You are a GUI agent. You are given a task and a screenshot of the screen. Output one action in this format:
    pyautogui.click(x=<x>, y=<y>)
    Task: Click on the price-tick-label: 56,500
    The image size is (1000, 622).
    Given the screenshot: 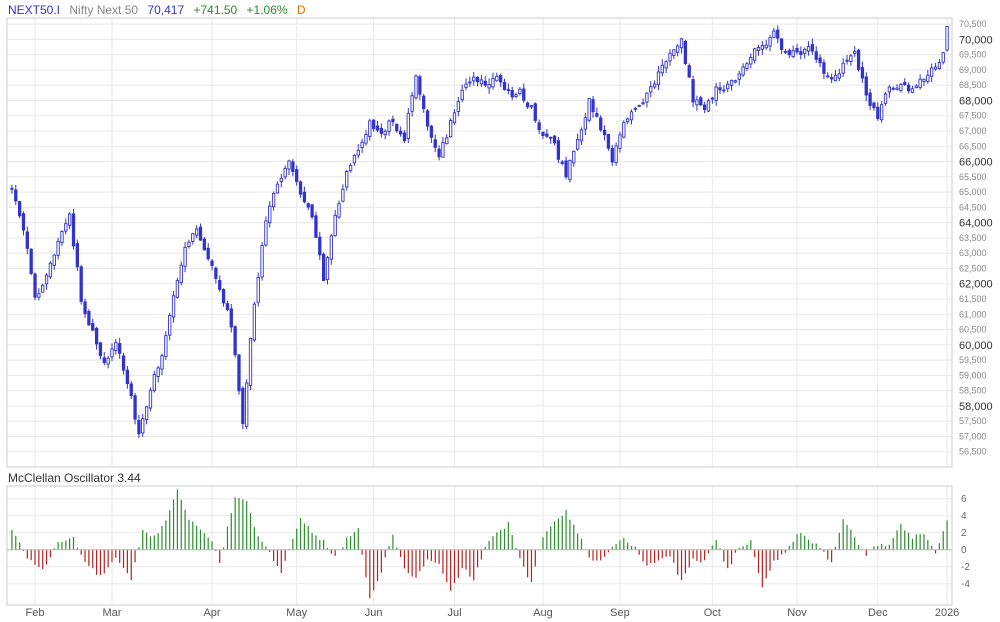 What is the action you would take?
    pyautogui.click(x=973, y=452)
    